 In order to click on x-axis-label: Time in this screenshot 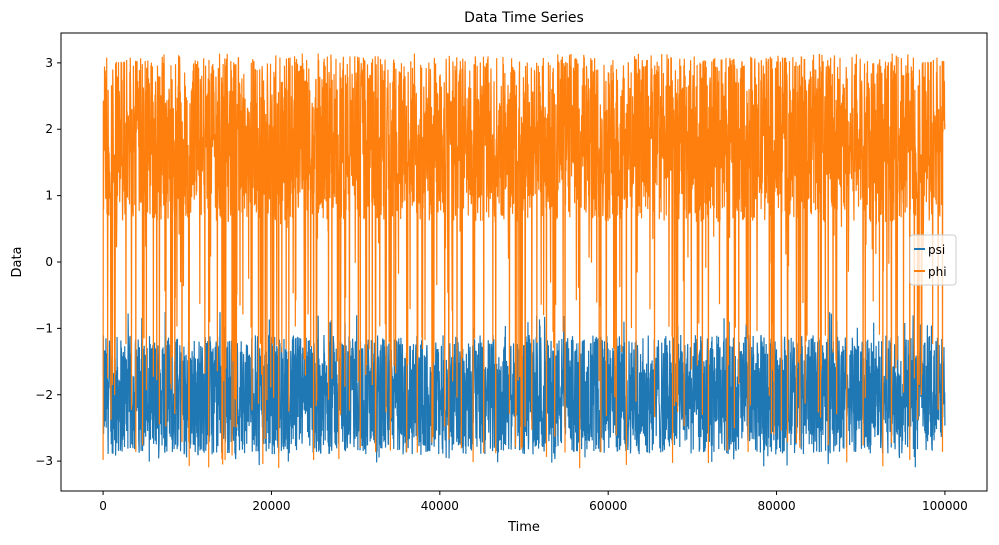, I will do `click(523, 527)`.